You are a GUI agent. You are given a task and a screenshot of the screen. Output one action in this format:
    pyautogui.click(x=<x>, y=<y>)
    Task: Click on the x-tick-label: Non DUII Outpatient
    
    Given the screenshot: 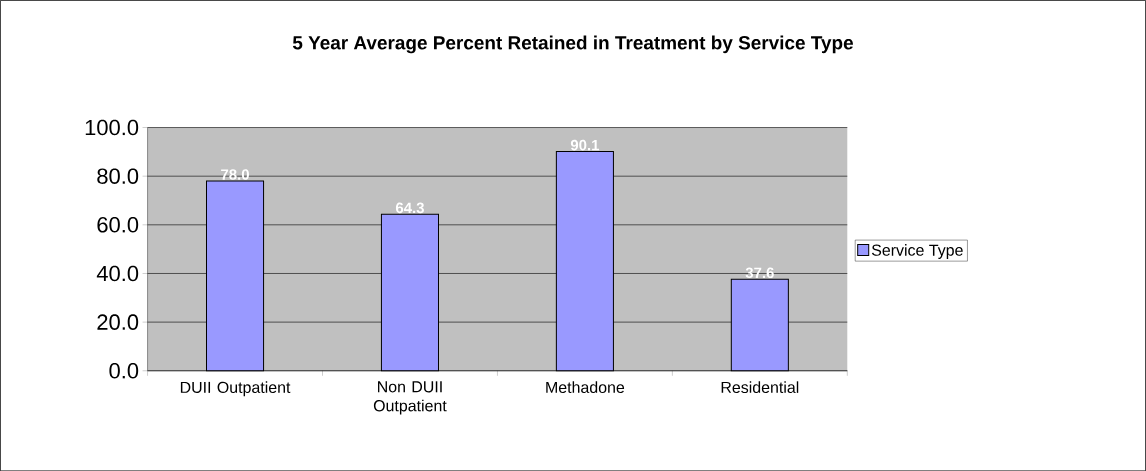 What is the action you would take?
    pyautogui.click(x=410, y=398)
    